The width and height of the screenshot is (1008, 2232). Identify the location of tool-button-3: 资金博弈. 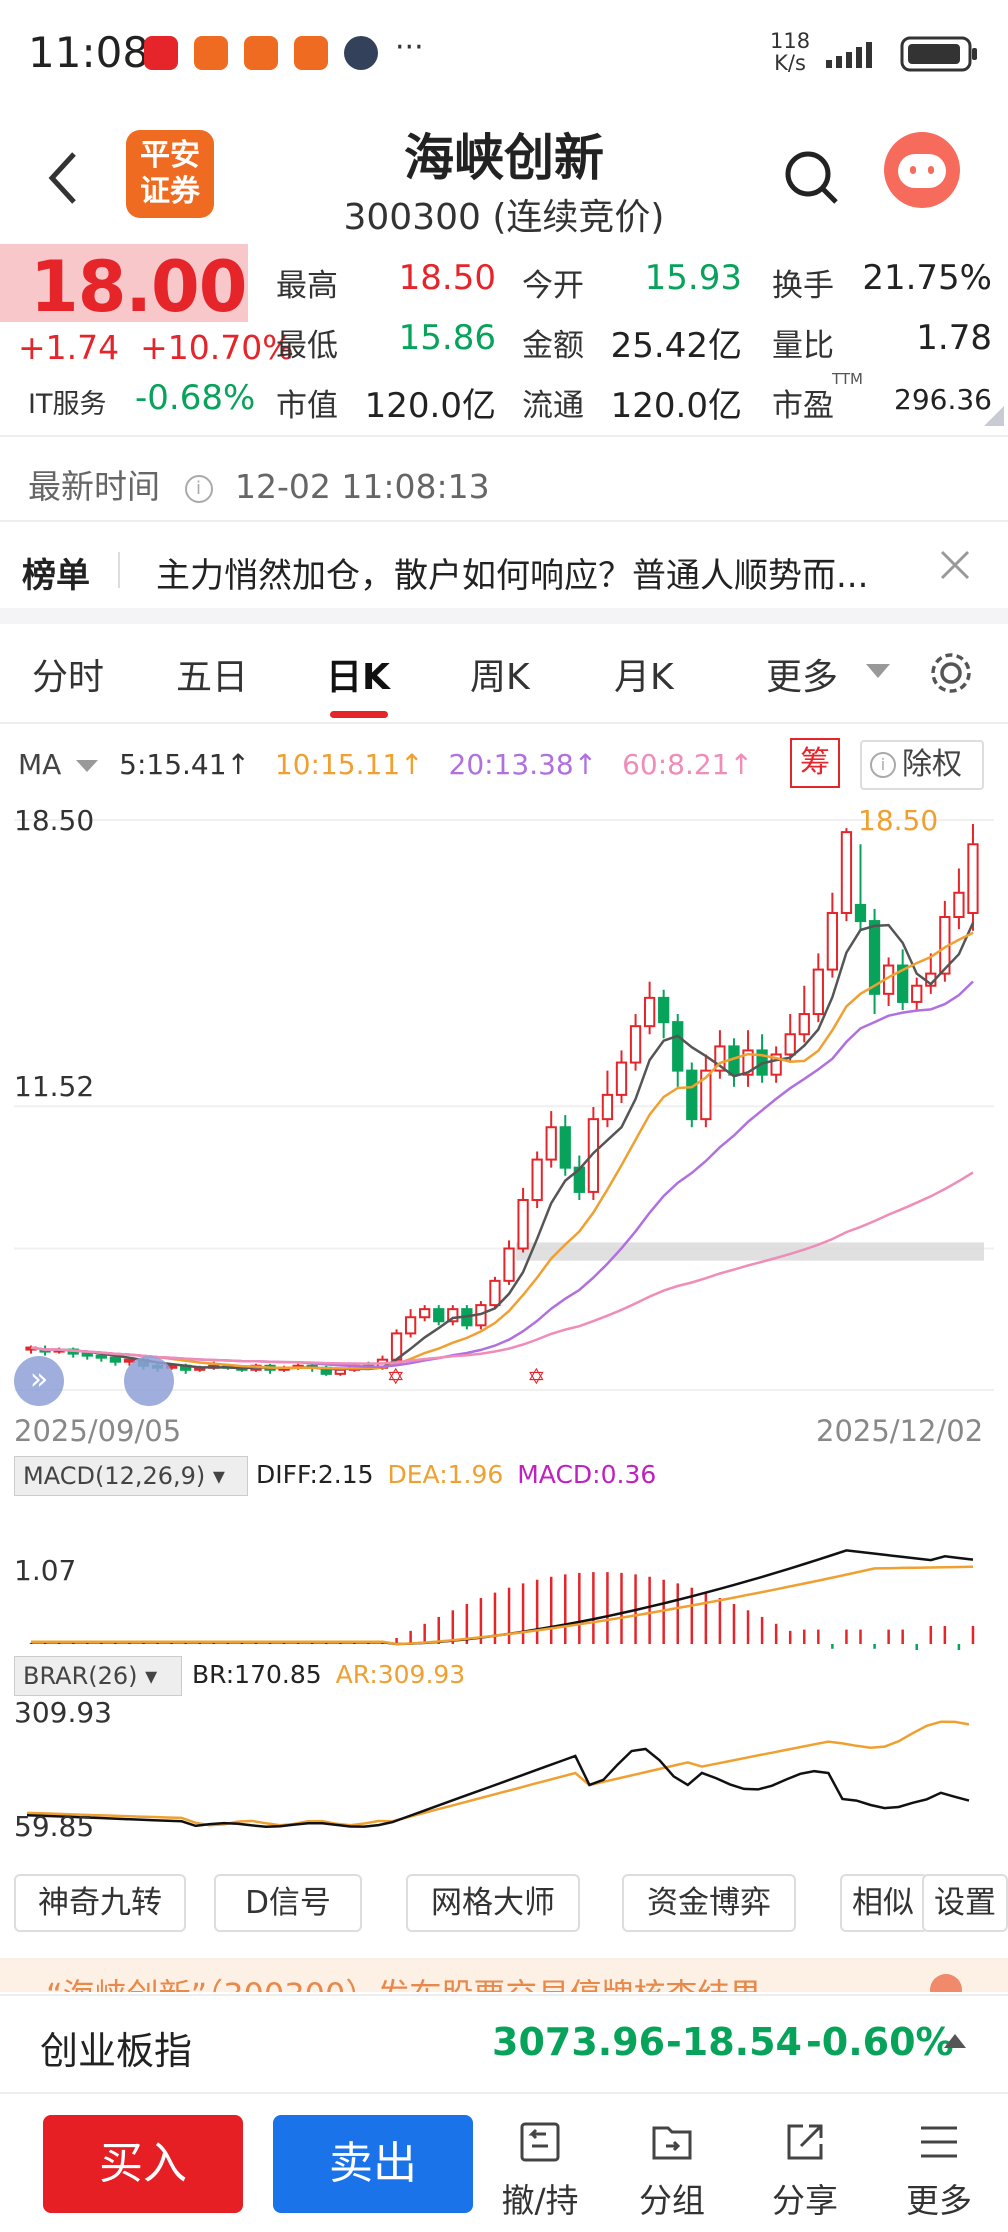
(709, 1903).